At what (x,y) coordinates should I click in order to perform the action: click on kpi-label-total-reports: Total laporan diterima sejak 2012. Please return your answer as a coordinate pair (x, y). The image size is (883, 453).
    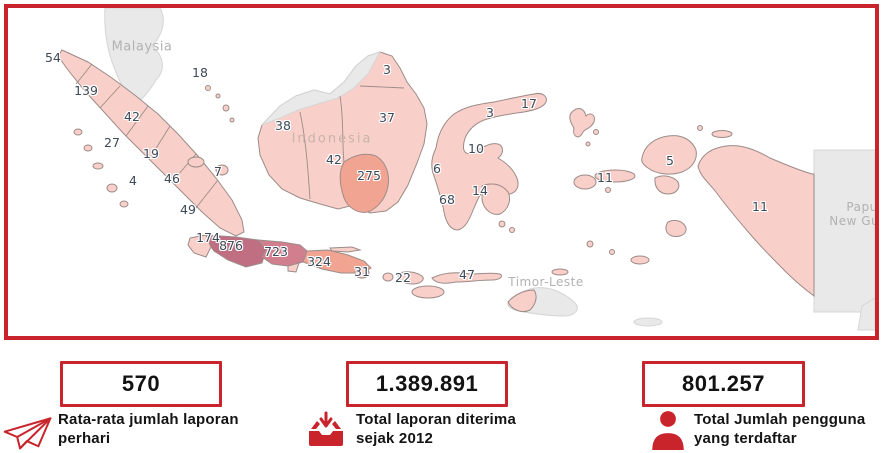
    Looking at the image, I should click on (476, 429).